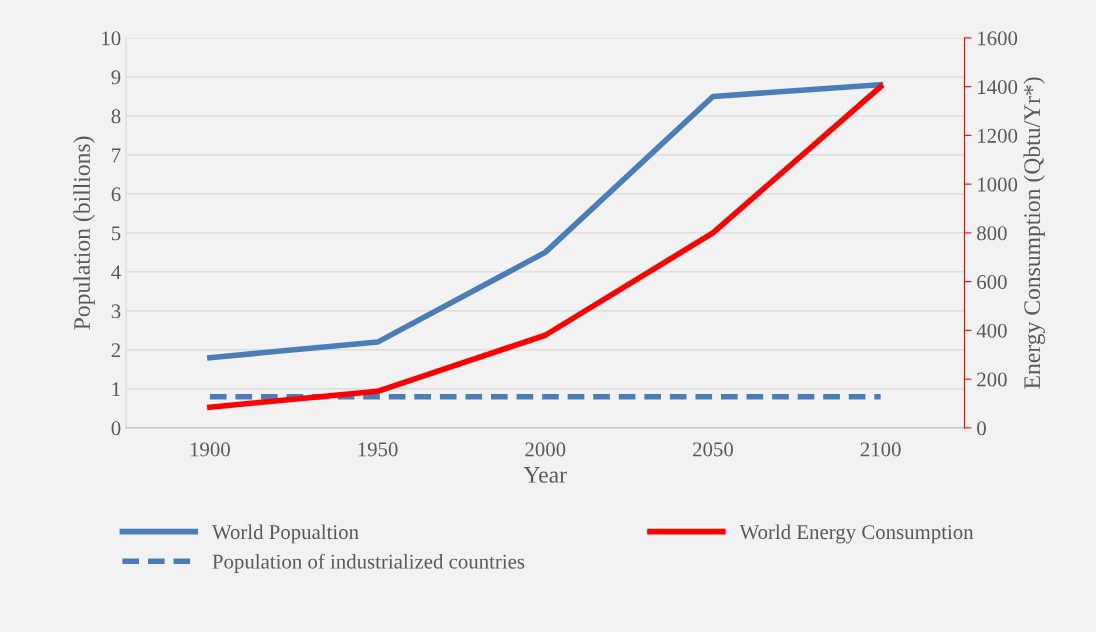 This screenshot has height=632, width=1096. What do you see at coordinates (116, 428) in the screenshot?
I see `y-tick-label: 0` at bounding box center [116, 428].